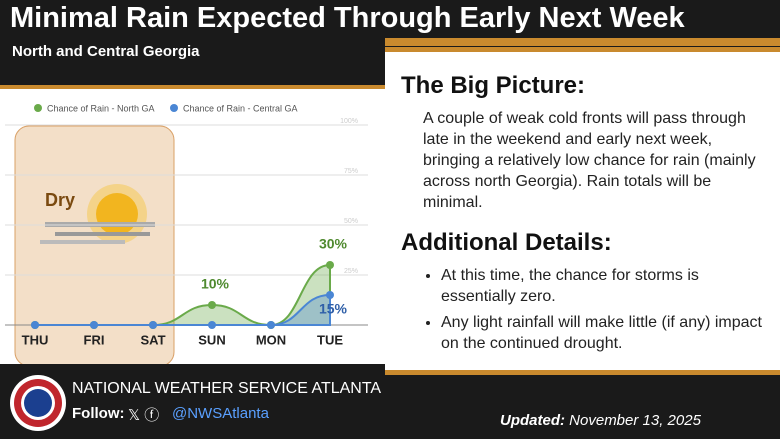  What do you see at coordinates (532, 420) in the screenshot?
I see `updated-label: Updated:` at bounding box center [532, 420].